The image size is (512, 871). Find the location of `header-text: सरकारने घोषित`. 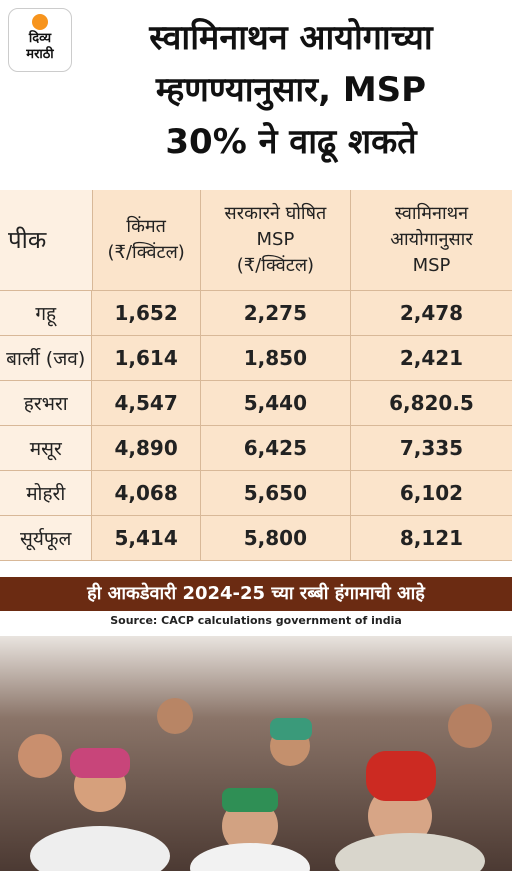

header-text: सरकारने घोषित is located at coordinates (275, 213).